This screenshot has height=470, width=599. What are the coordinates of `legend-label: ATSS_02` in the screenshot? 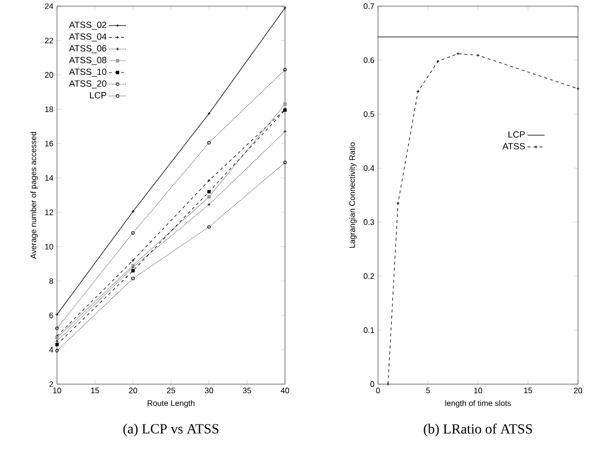 It's located at (87, 26).